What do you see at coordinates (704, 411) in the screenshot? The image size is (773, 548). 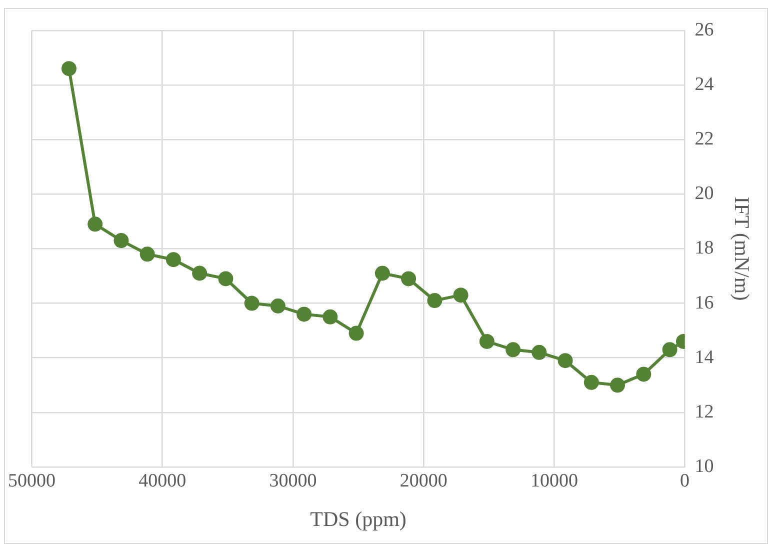 I see `y-tick-label: 12` at bounding box center [704, 411].